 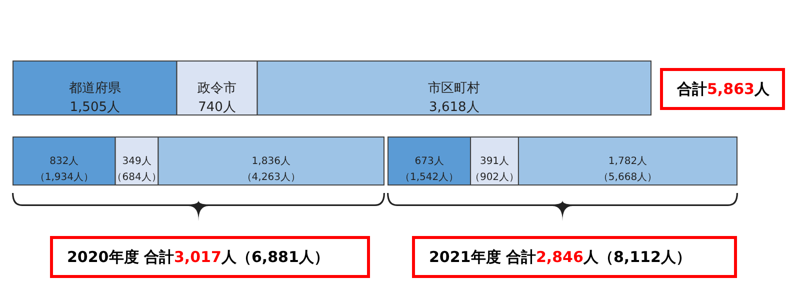 I want to click on data-label: 832人（1,934人）, so click(x=64, y=169).